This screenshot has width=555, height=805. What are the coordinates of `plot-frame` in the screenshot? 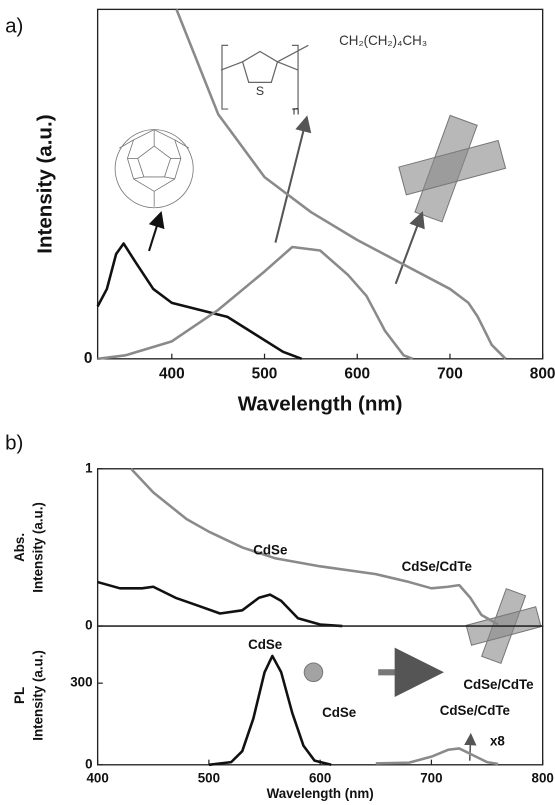 It's located at (320, 695).